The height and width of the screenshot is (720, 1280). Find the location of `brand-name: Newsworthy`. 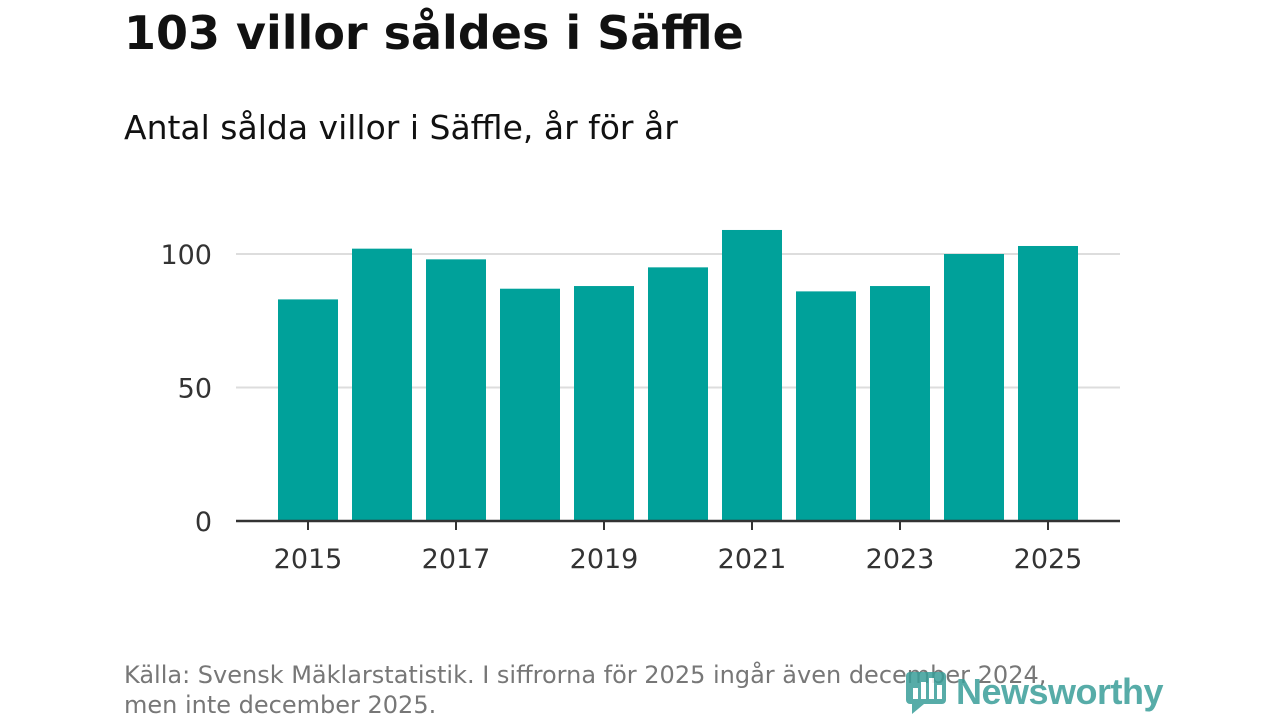

brand-name: Newsworthy is located at coordinates (1060, 691).